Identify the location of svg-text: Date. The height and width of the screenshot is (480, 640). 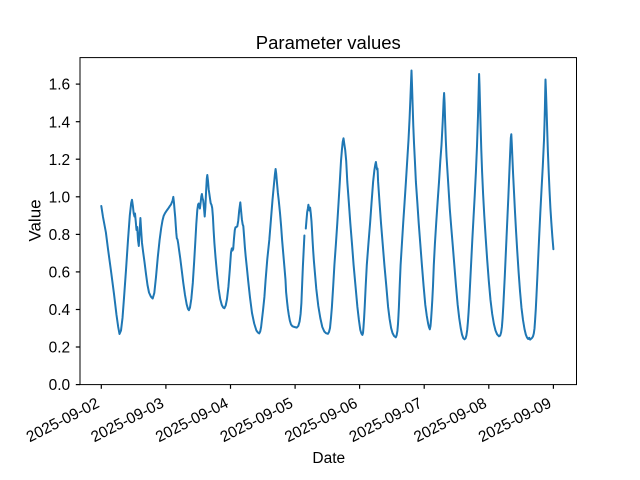
(328, 458).